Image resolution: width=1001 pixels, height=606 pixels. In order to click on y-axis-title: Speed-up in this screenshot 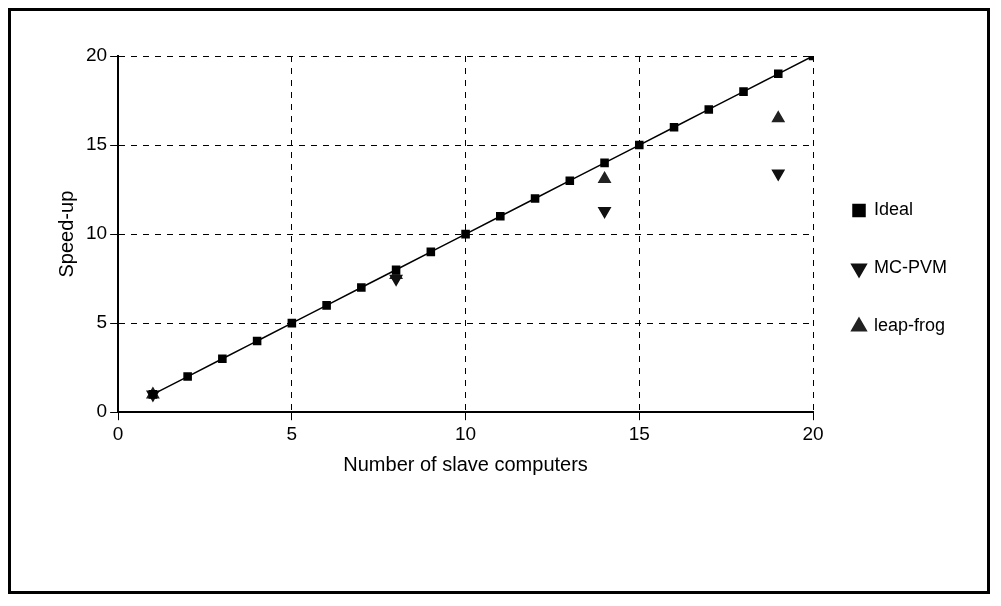, I will do `click(65, 234)`.